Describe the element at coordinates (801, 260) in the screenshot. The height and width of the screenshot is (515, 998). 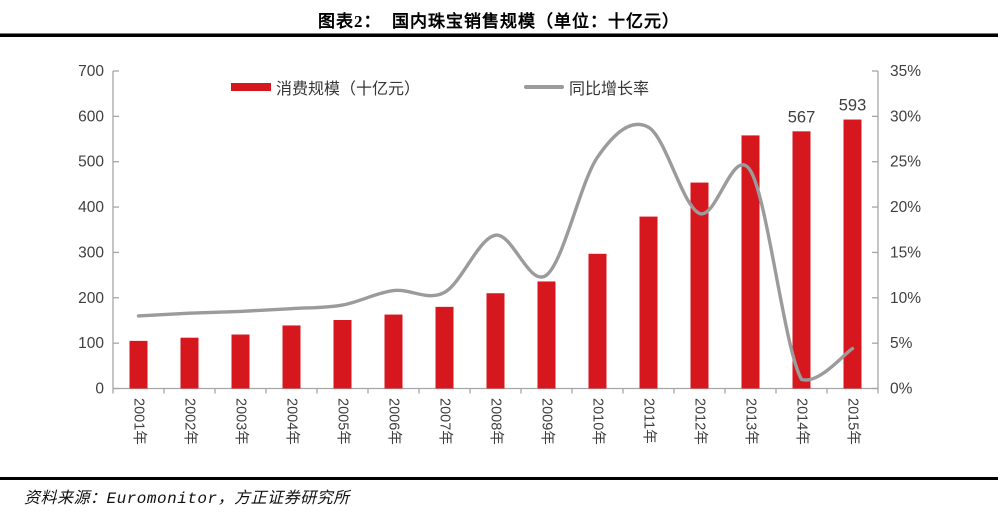
I see `bar-2014年` at that location.